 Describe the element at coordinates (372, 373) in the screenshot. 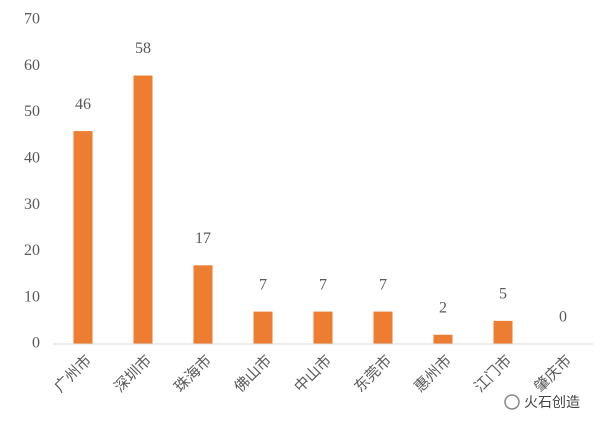

I see `x-tick-label: 东莞市` at that location.